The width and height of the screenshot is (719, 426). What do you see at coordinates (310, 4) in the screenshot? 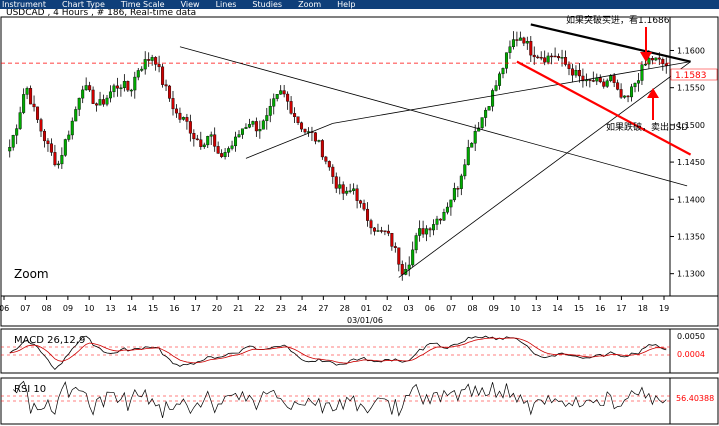
I see `menu-item-zoom: Zoom` at bounding box center [310, 4].